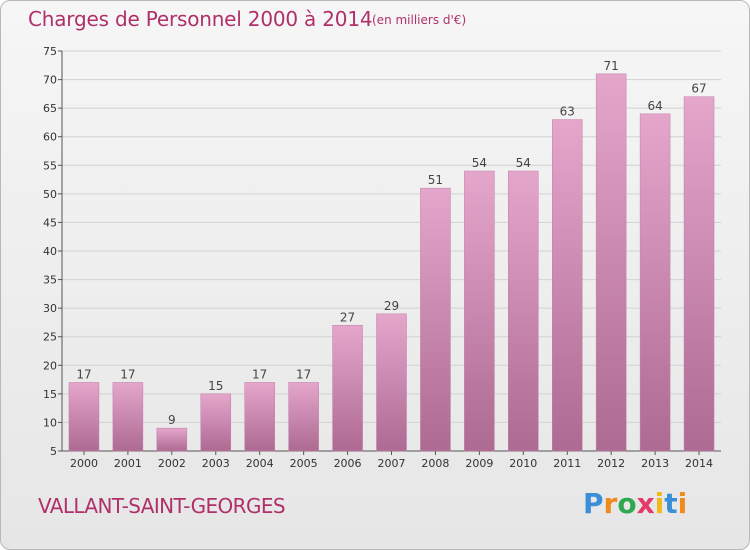 The height and width of the screenshot is (550, 750). Describe the element at coordinates (53, 451) in the screenshot. I see `y-tick-label: 5` at that location.